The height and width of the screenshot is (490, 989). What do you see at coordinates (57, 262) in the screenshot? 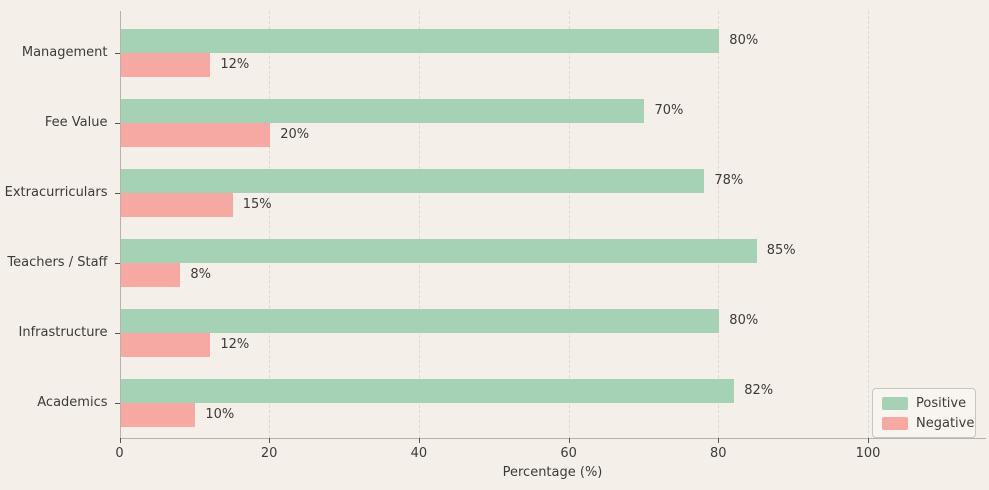
I see `y-tick-label-4: Teachers / Staff` at bounding box center [57, 262].